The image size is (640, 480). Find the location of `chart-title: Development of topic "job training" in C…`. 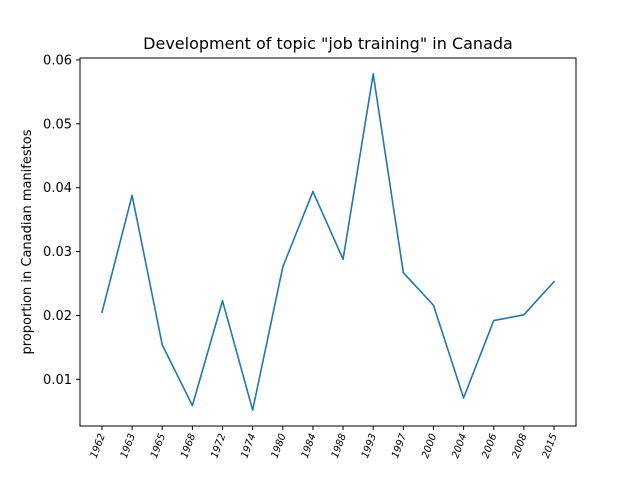

chart-title: Development of topic "job training" in C… is located at coordinates (328, 43).